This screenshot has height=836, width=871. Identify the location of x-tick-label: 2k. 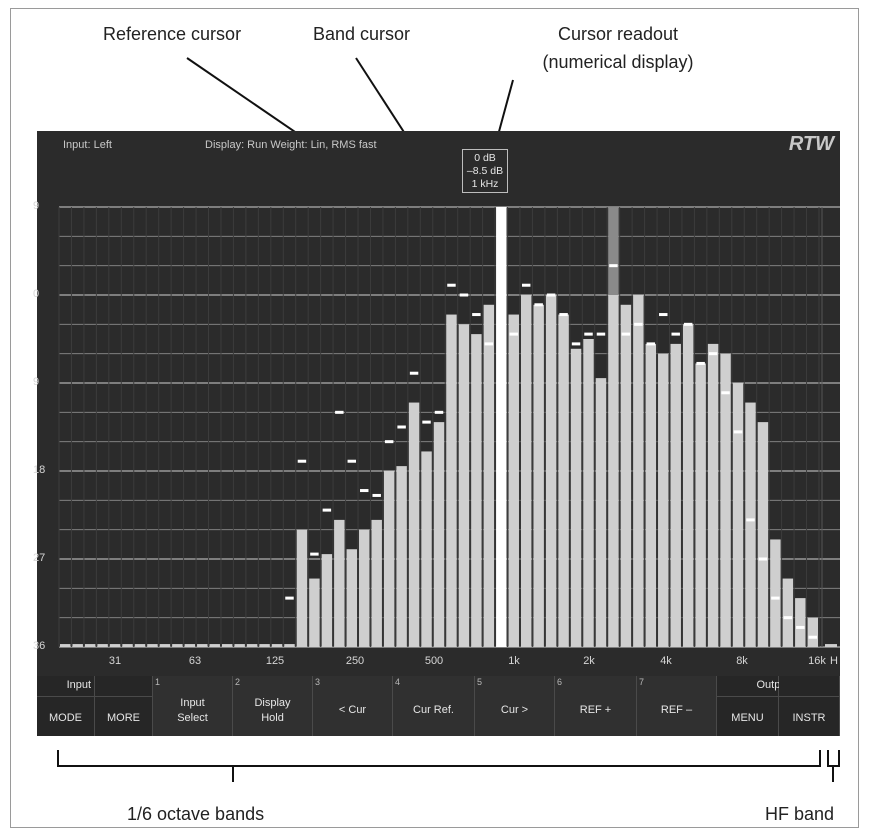
(589, 661).